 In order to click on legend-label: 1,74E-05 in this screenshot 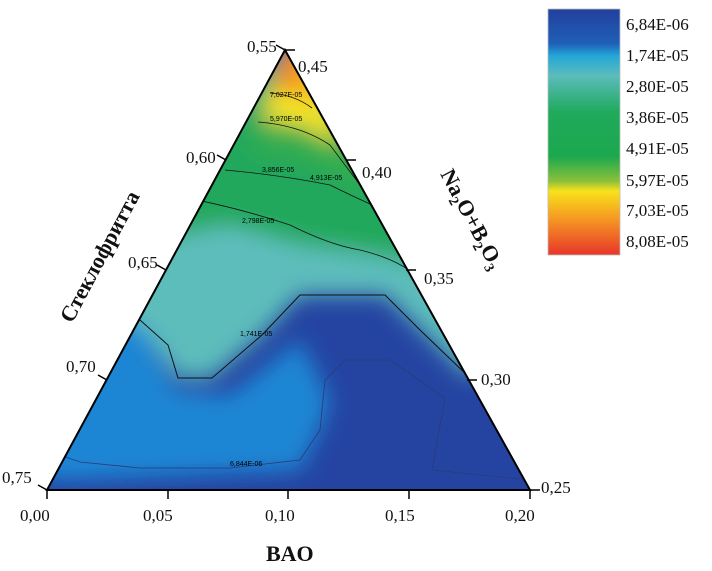, I will do `click(657, 55)`.